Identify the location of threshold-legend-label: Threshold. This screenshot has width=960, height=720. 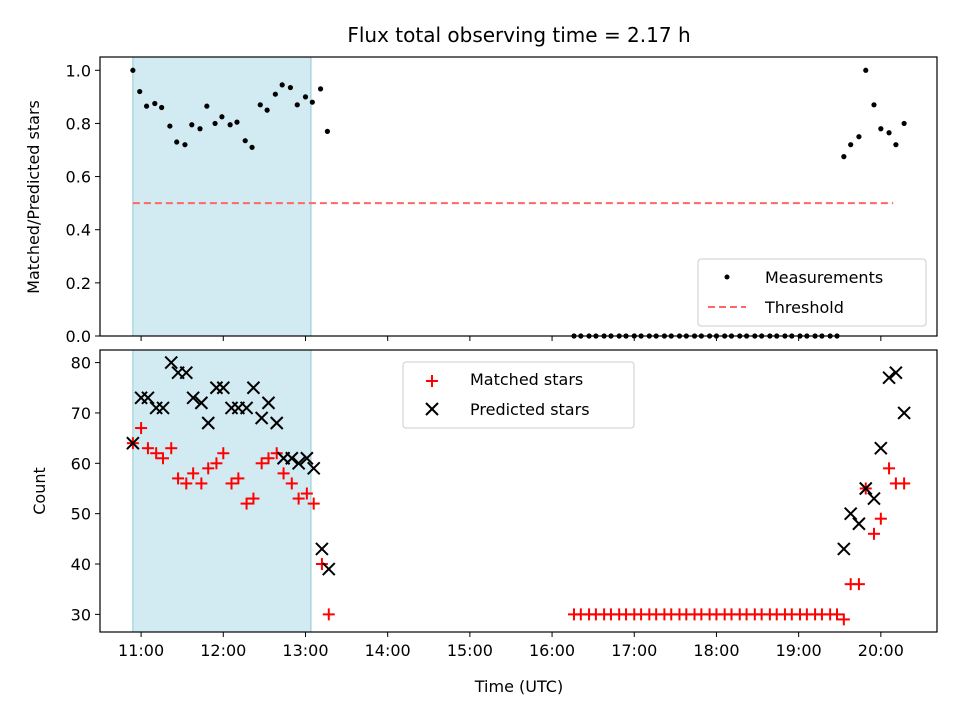
(804, 307).